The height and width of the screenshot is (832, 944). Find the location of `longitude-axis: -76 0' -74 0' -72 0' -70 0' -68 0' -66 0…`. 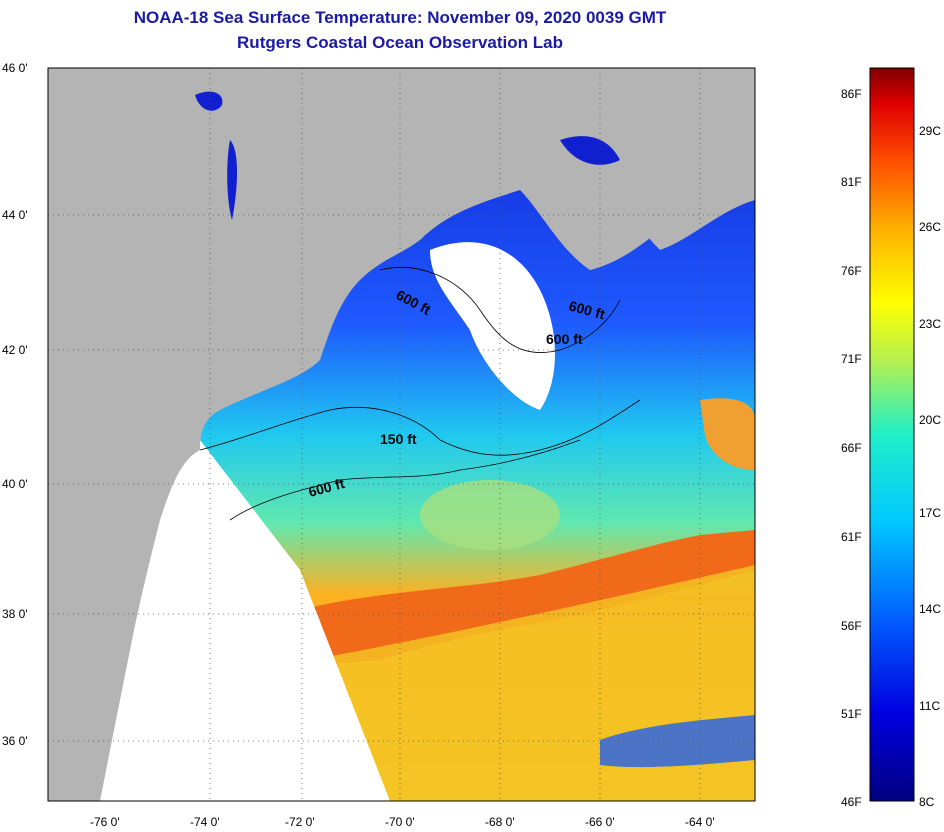

longitude-axis: -76 0' -74 0' -72 0' -70 0' -68 0' -66 0… is located at coordinates (402, 822).